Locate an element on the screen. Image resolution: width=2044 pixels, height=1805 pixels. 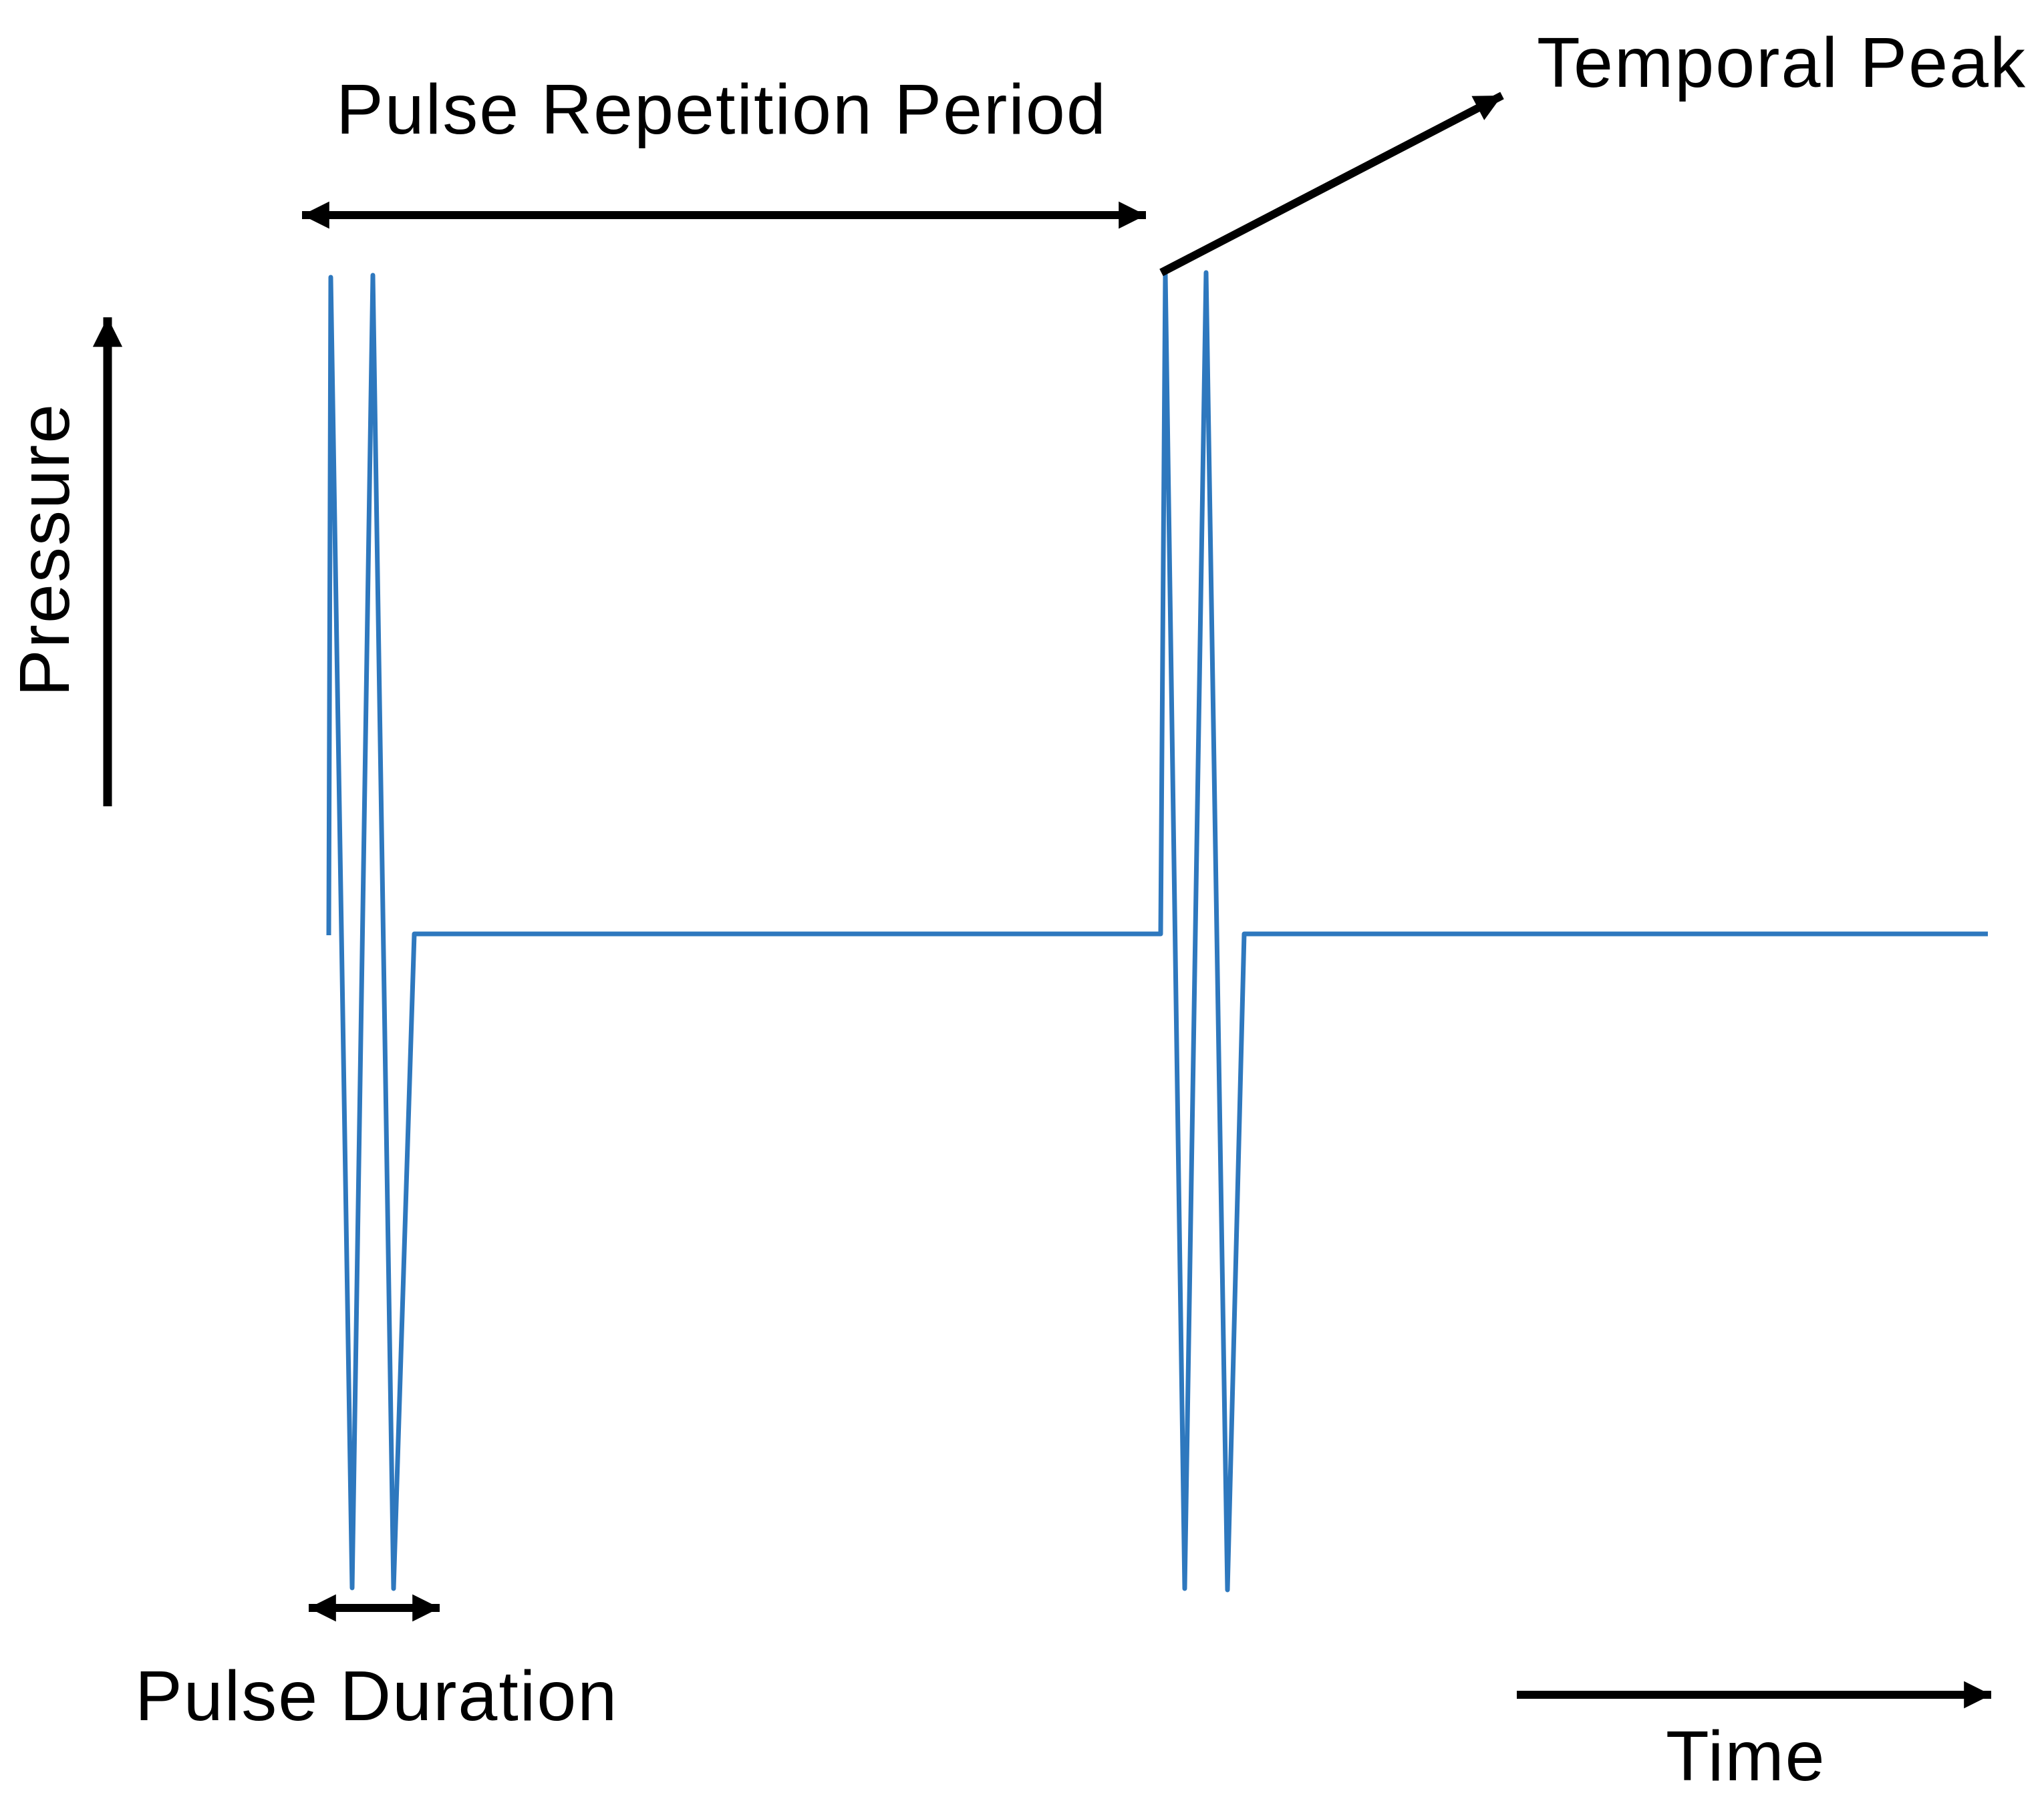
pressure-axis-label: Pressure is located at coordinates (44, 550).